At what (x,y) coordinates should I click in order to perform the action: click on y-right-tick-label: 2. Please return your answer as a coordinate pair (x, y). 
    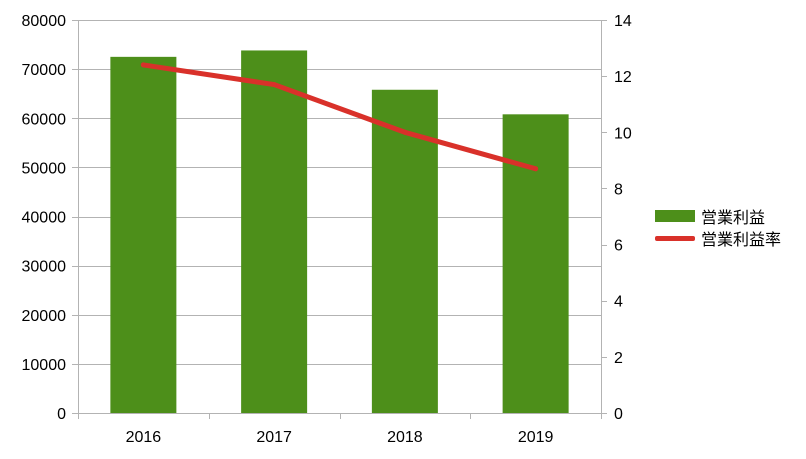
    Looking at the image, I should click on (618, 358).